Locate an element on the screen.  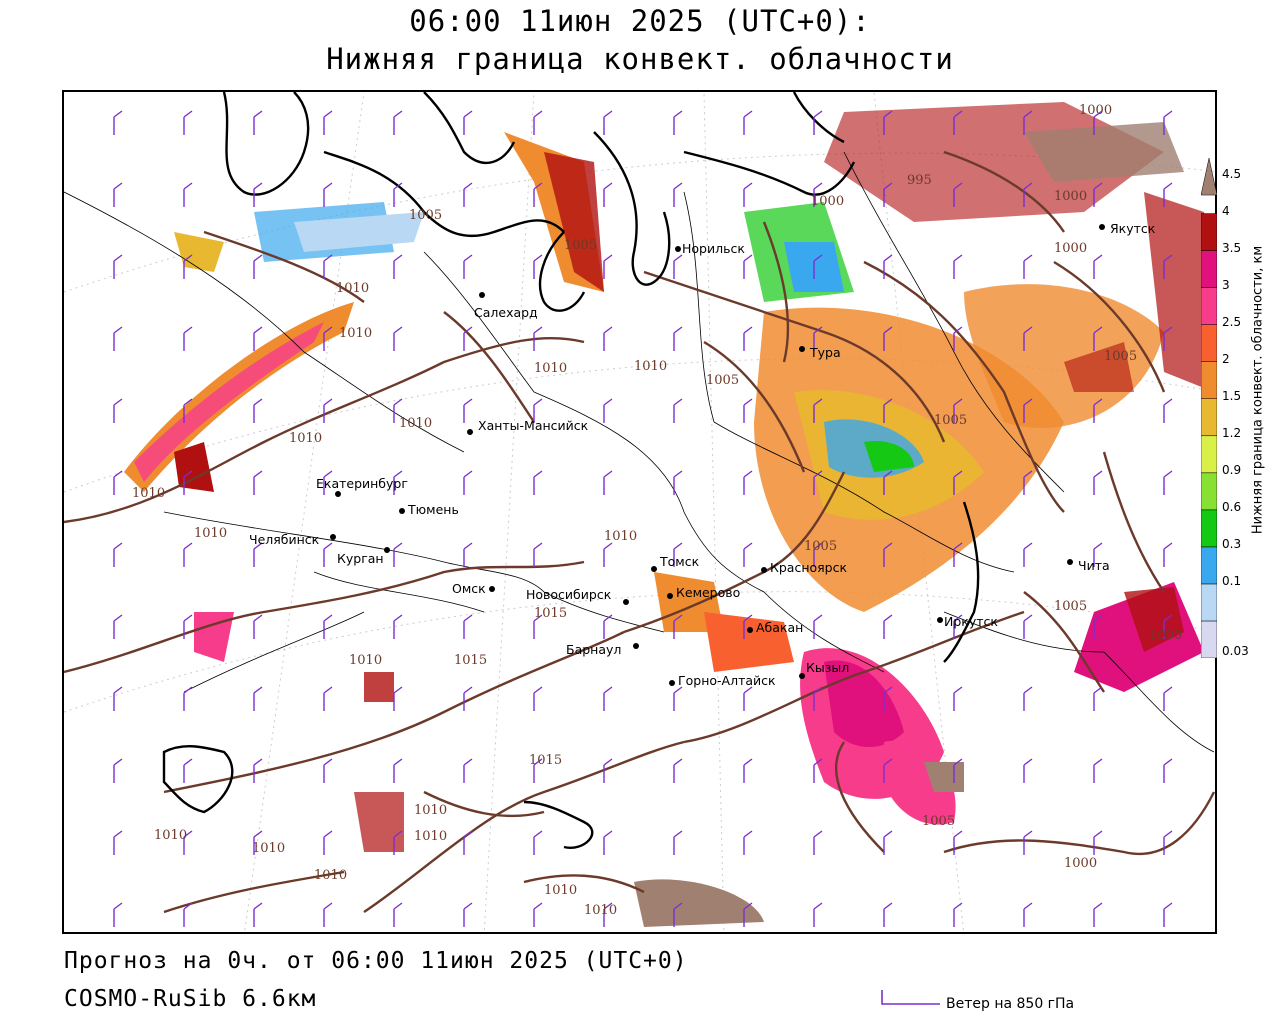
city-label: Томск is located at coordinates (679, 561).